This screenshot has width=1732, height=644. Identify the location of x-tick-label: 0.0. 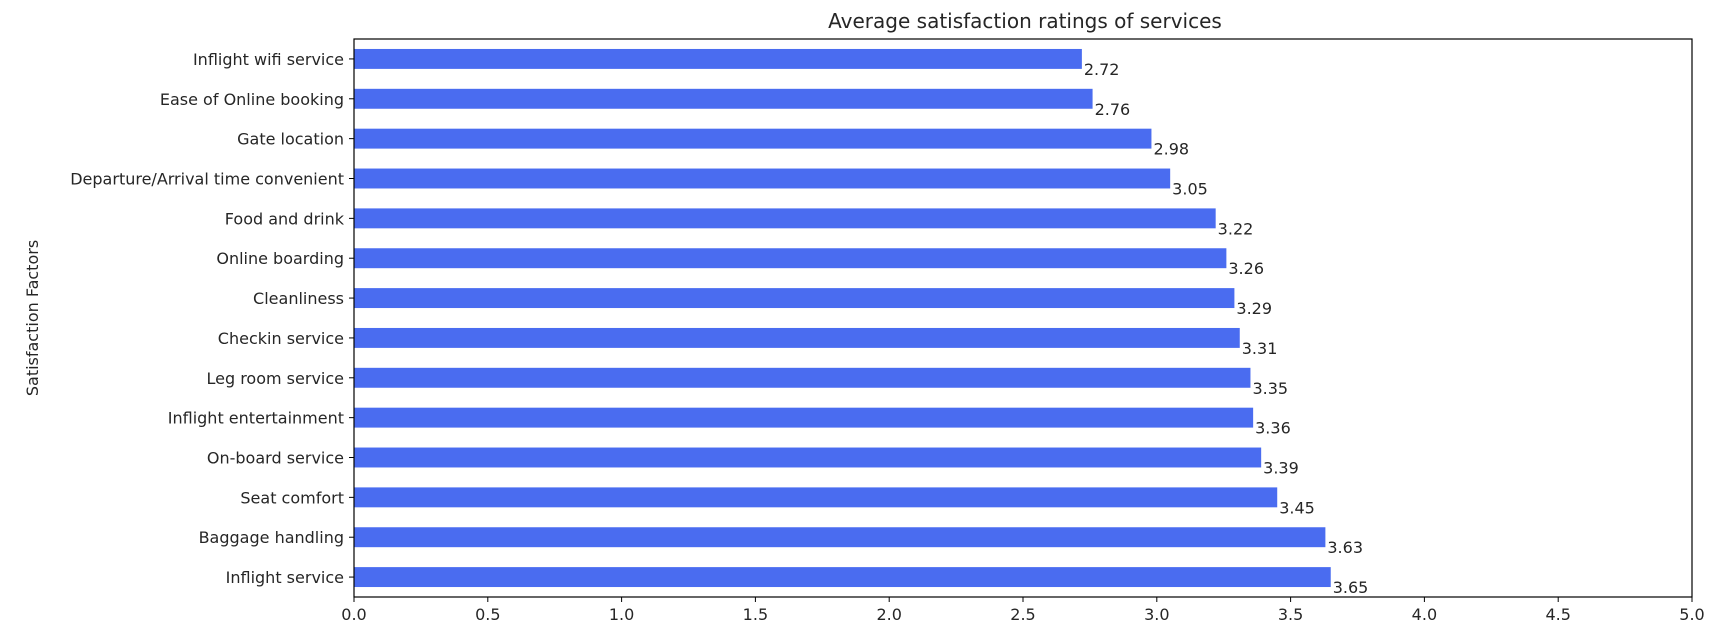
(353, 614).